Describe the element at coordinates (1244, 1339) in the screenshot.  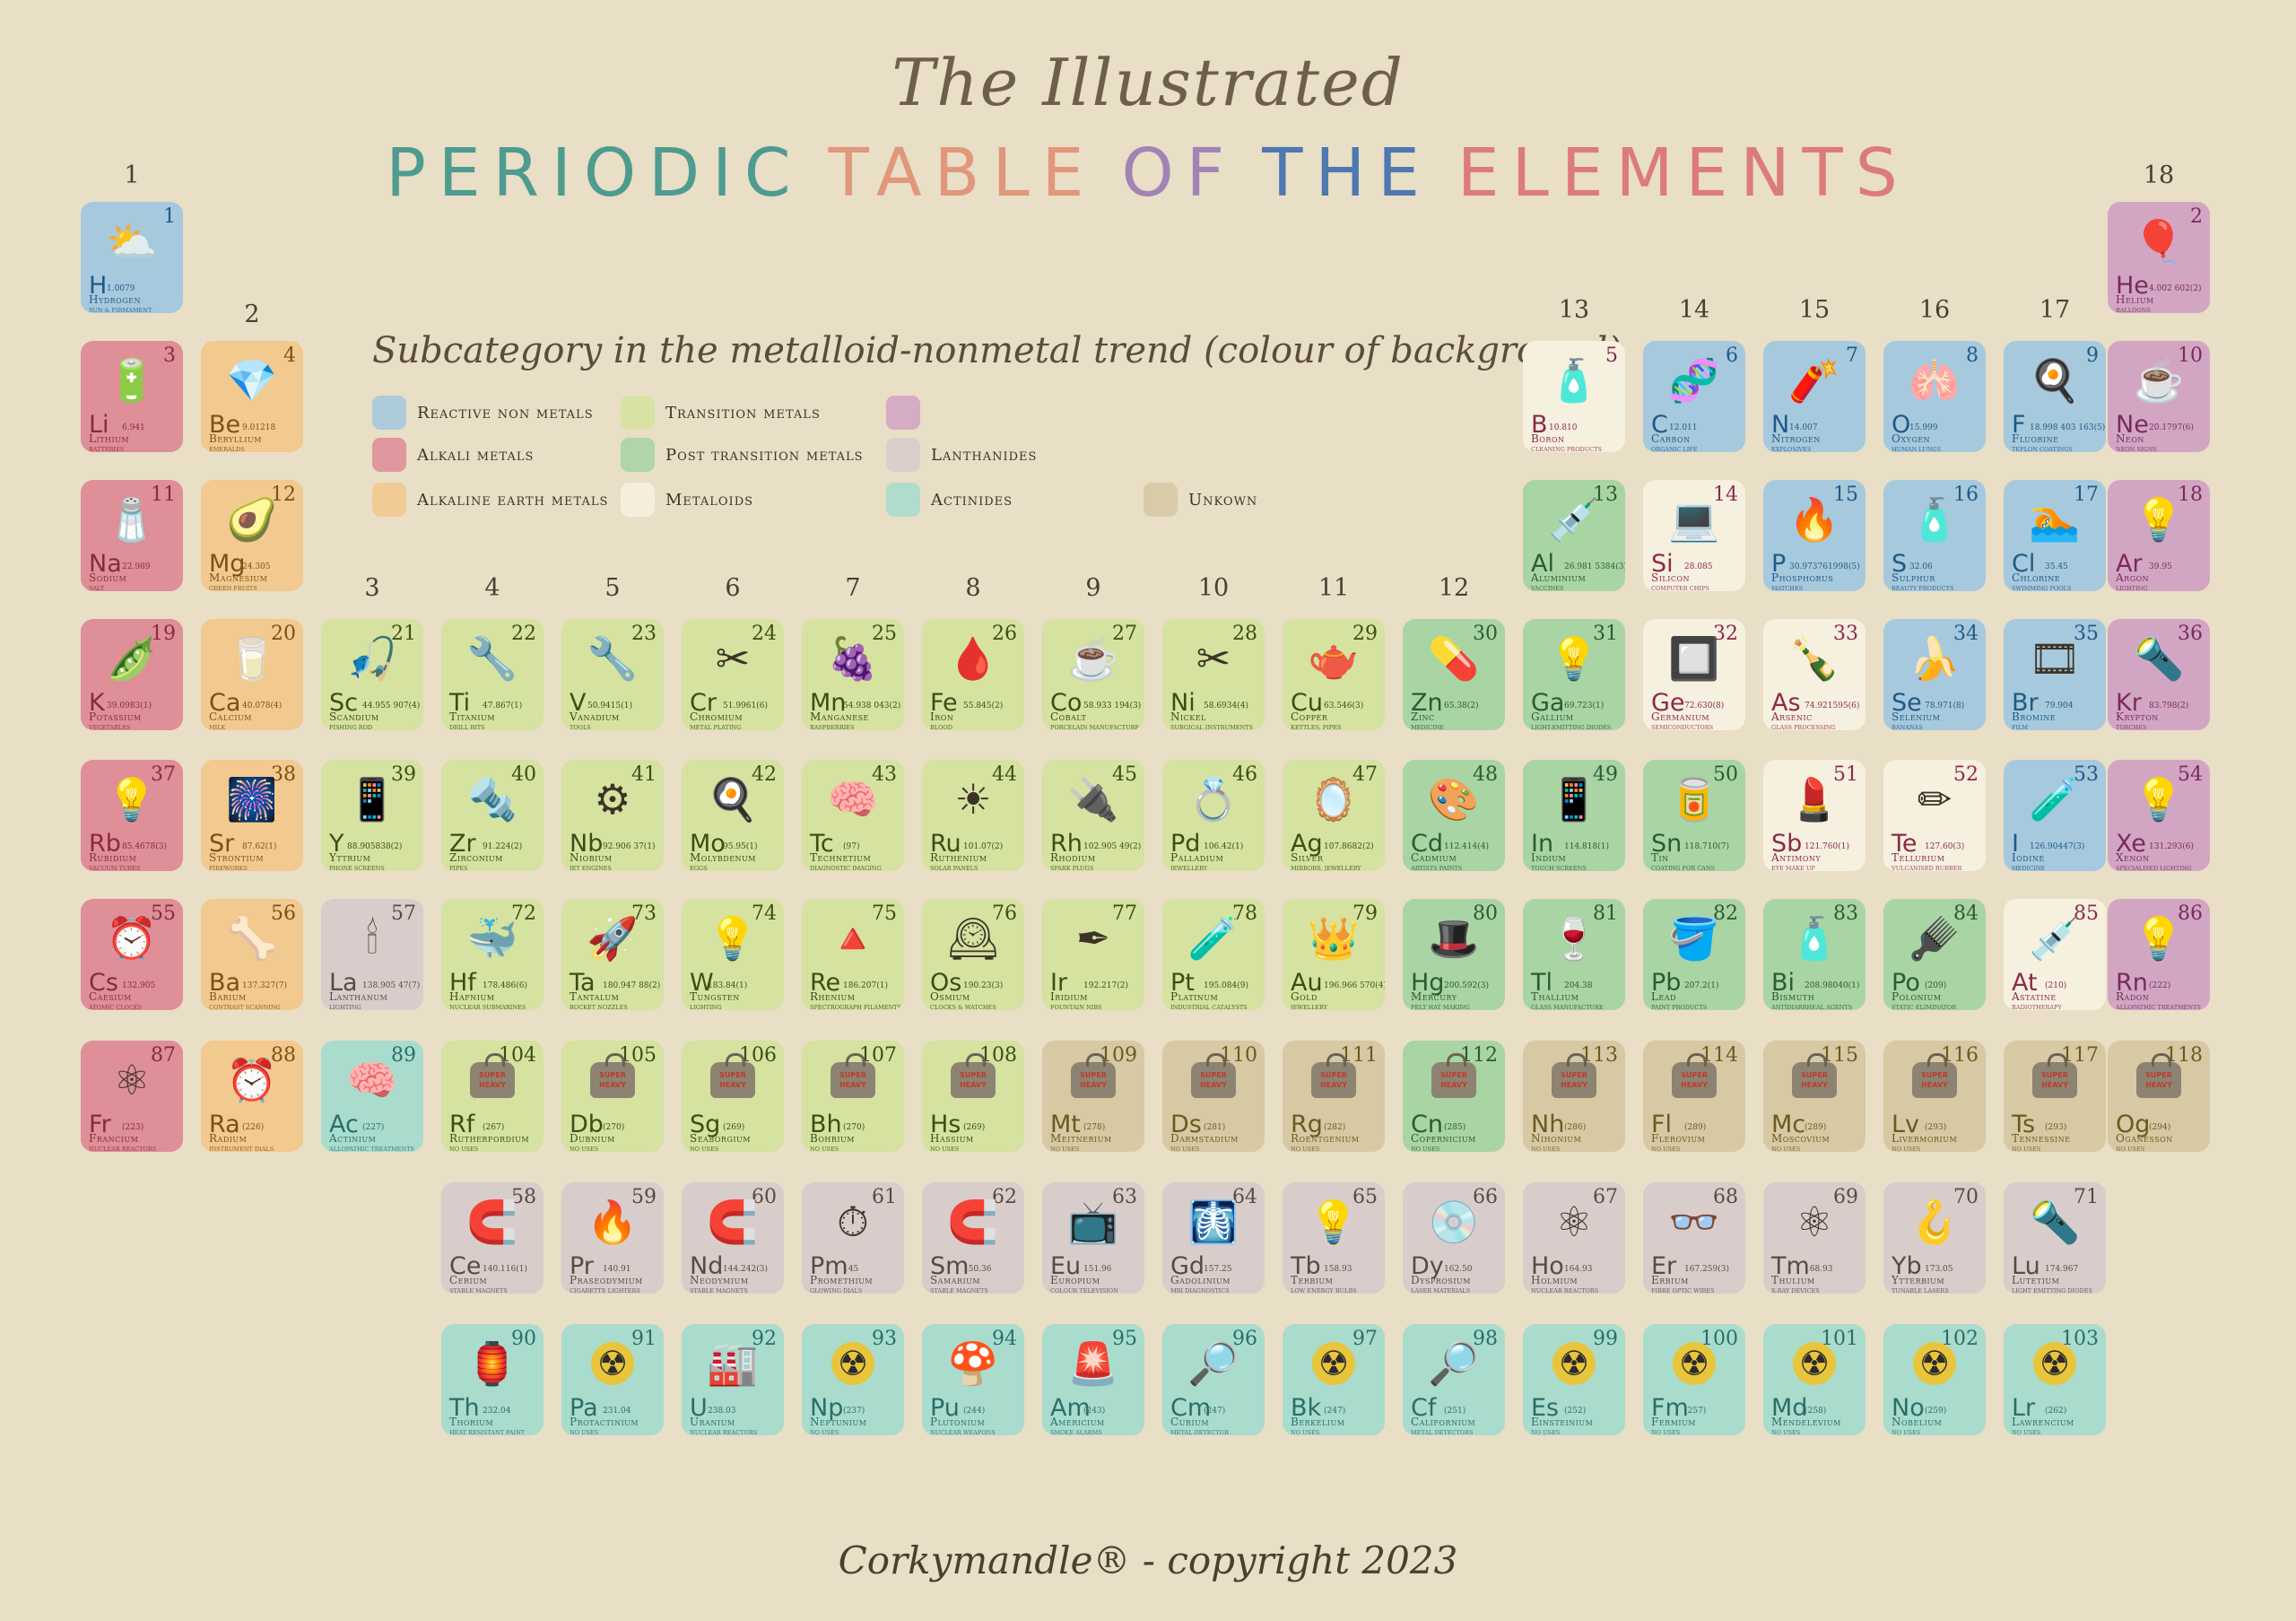
I see `atomic-number: 96` at that location.